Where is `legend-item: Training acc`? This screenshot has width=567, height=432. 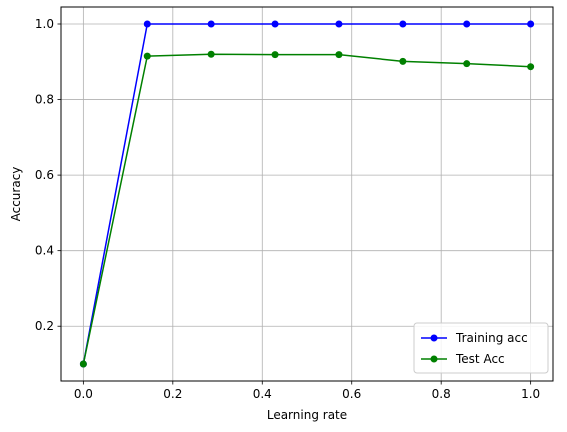
legend-item: Training acc is located at coordinates (474, 338).